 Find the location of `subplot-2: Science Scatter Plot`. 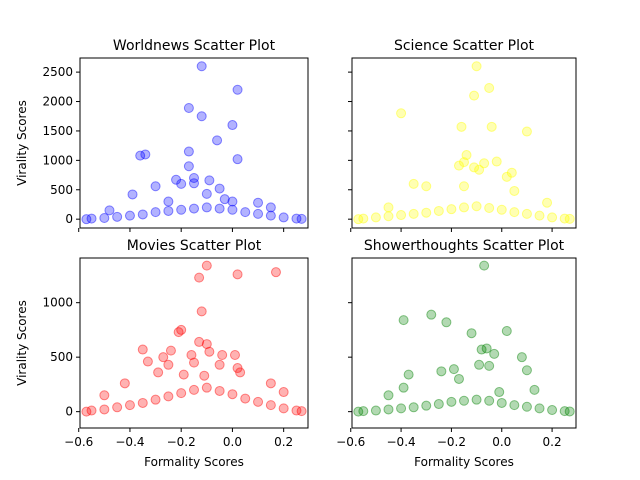

subplot-2: Science Scatter Plot is located at coordinates (462, 135).